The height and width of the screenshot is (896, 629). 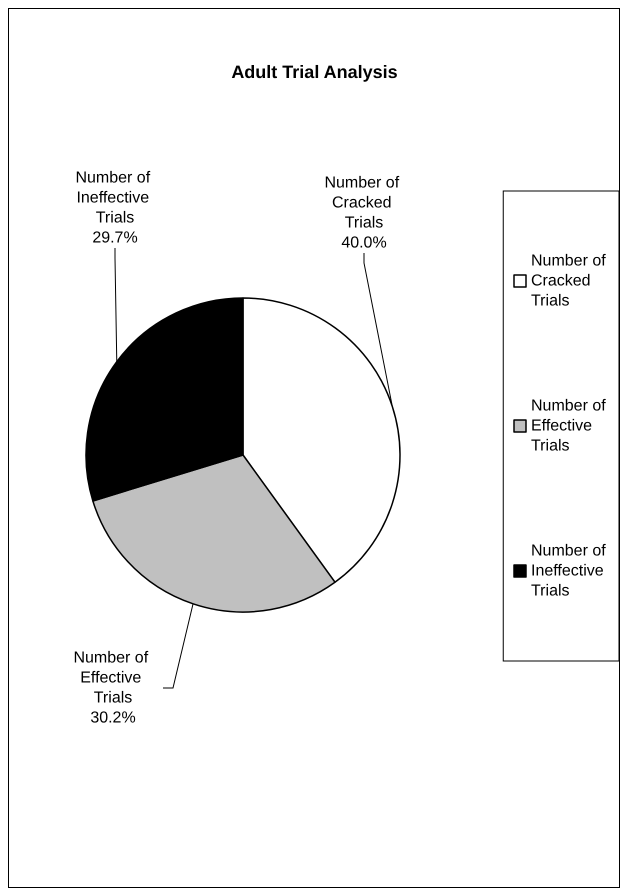 What do you see at coordinates (113, 678) in the screenshot?
I see `slice-label: Number of Effective Trials` at bounding box center [113, 678].